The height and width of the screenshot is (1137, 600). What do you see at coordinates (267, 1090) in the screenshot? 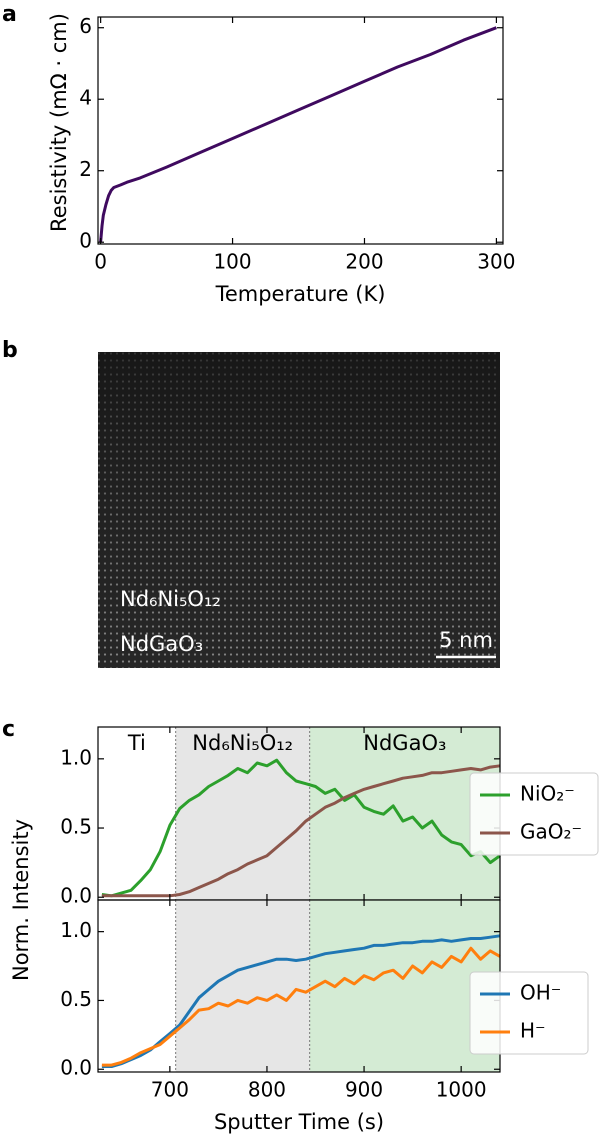
I see `x-tick-label: 800` at bounding box center [267, 1090].